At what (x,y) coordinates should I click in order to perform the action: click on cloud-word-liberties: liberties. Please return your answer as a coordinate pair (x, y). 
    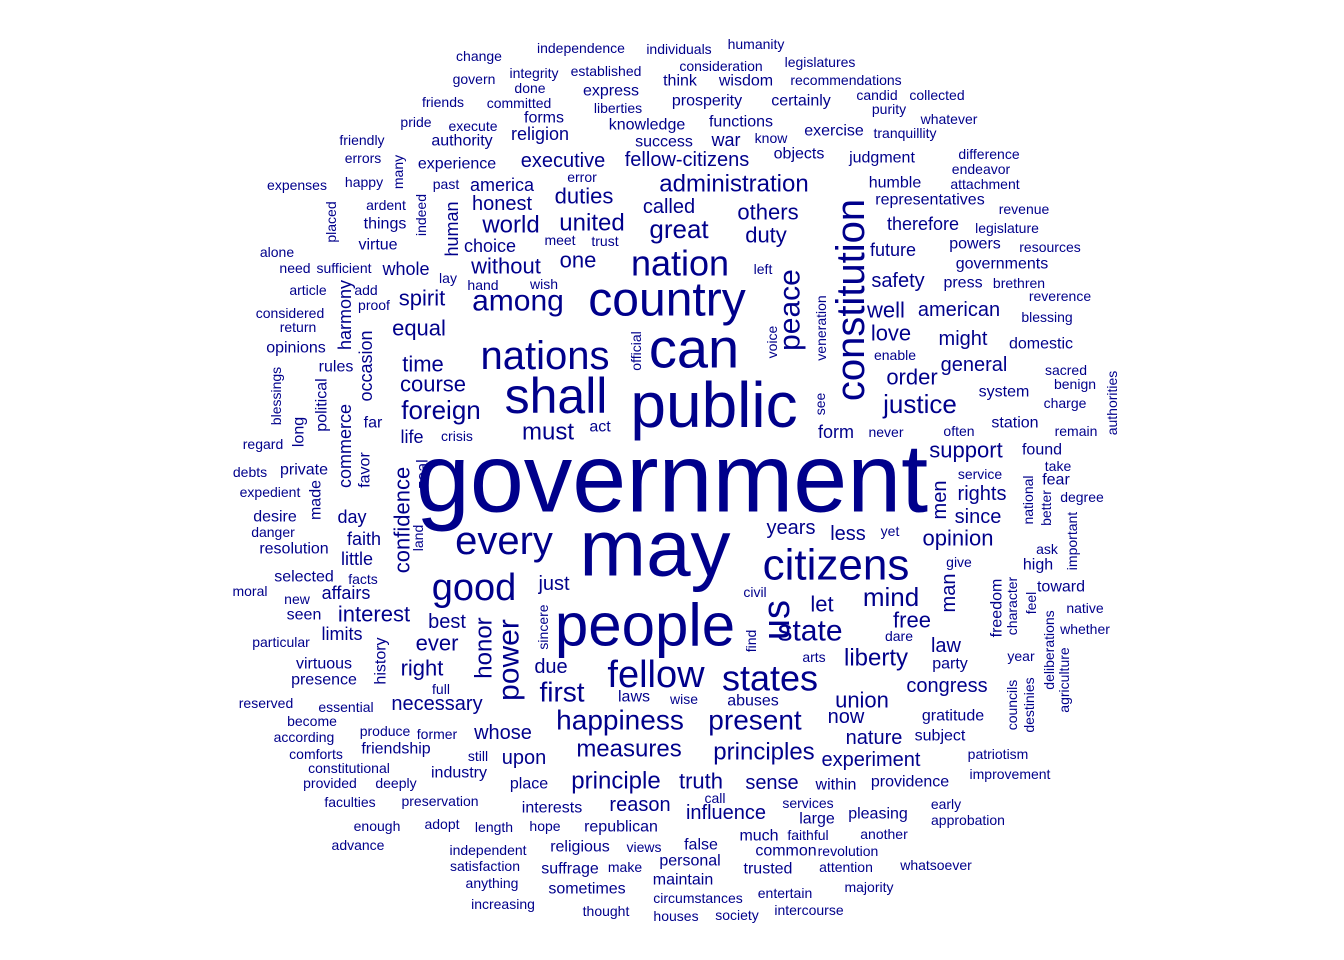
    Looking at the image, I should click on (618, 108).